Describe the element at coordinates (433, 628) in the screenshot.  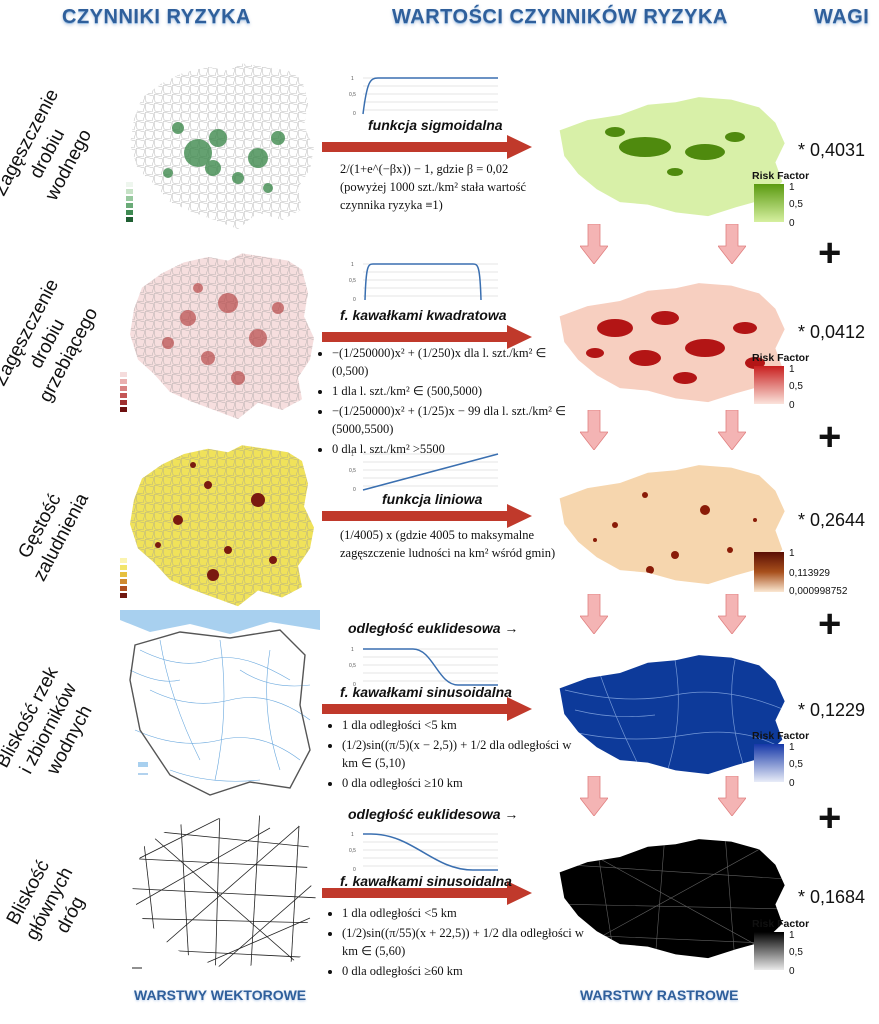
I see `distance-label-rivers: odległość euklidesowa →` at that location.